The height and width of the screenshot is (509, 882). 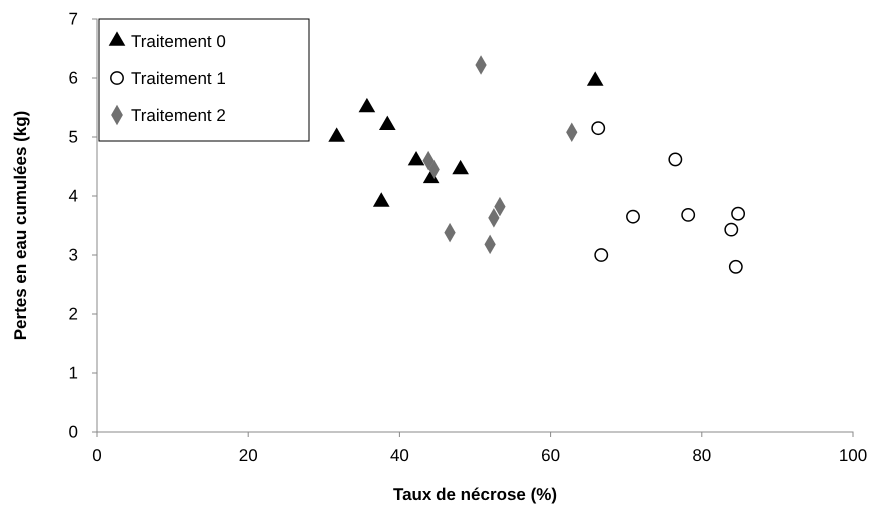 What do you see at coordinates (178, 115) in the screenshot?
I see `legend-label: Traitement 2` at bounding box center [178, 115].